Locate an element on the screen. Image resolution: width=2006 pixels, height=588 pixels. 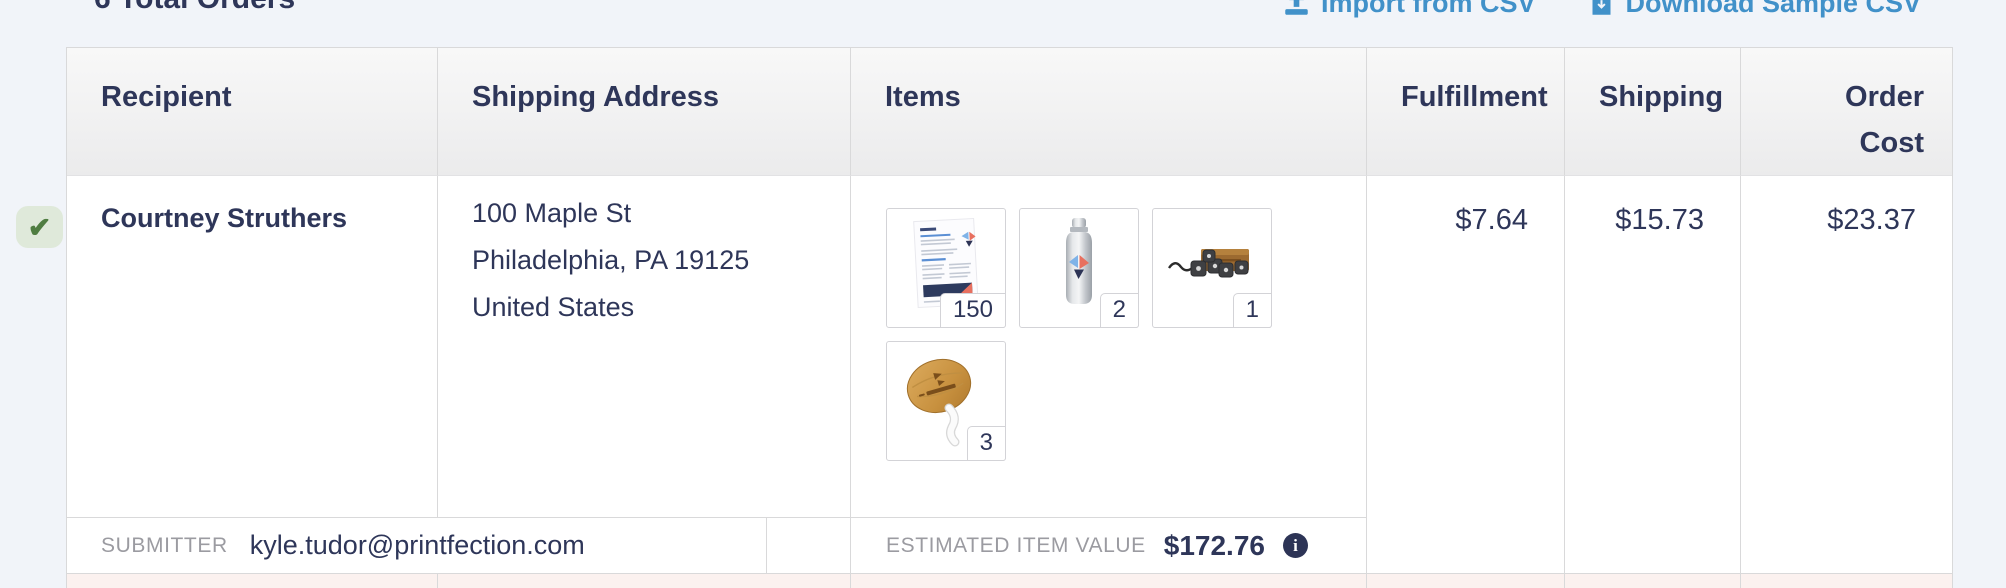
water-bottle-thumbnail-image is located at coordinates (1079, 268).